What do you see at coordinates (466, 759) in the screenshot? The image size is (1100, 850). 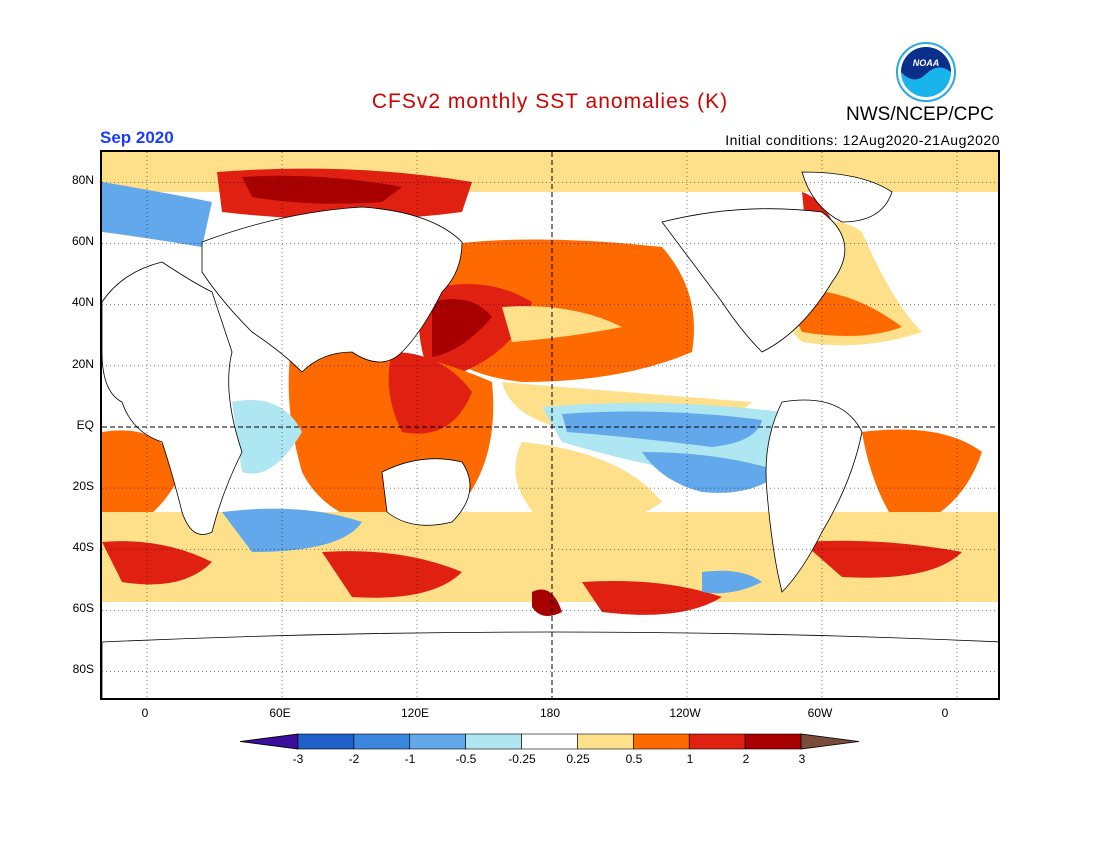 I see `colorbar-label-m05: -0.5` at bounding box center [466, 759].